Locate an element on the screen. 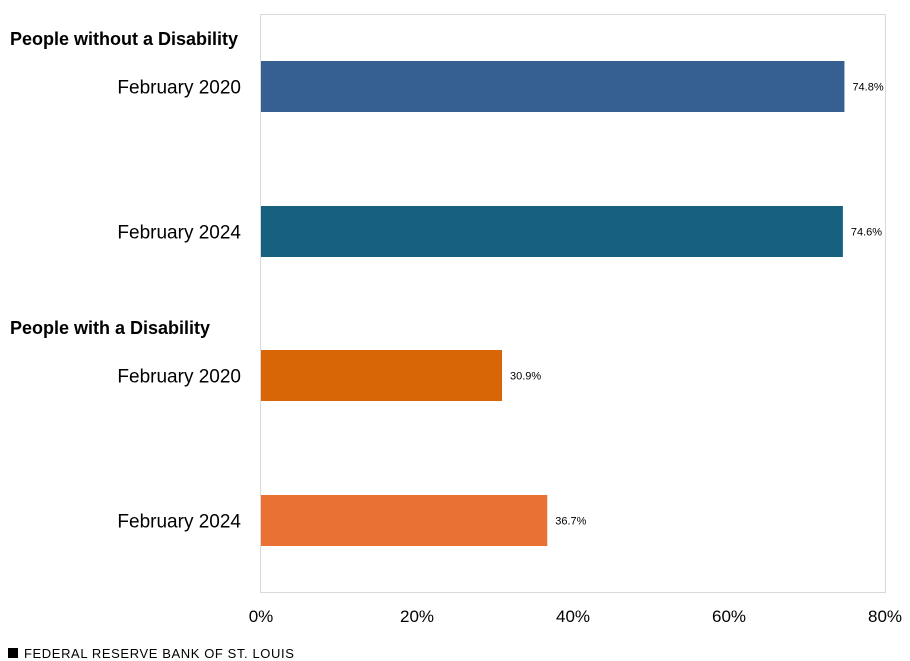 The image size is (910, 661). x-tick-label: 60% is located at coordinates (729, 616).